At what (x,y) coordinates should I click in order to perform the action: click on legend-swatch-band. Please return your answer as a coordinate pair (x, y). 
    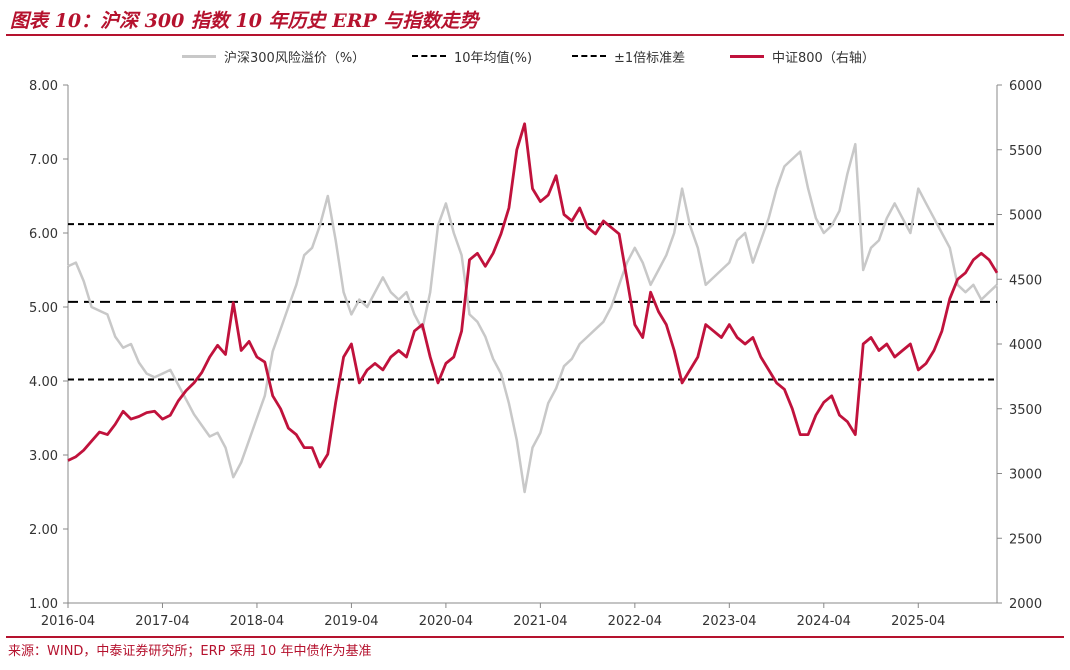
    Looking at the image, I should click on (589, 56).